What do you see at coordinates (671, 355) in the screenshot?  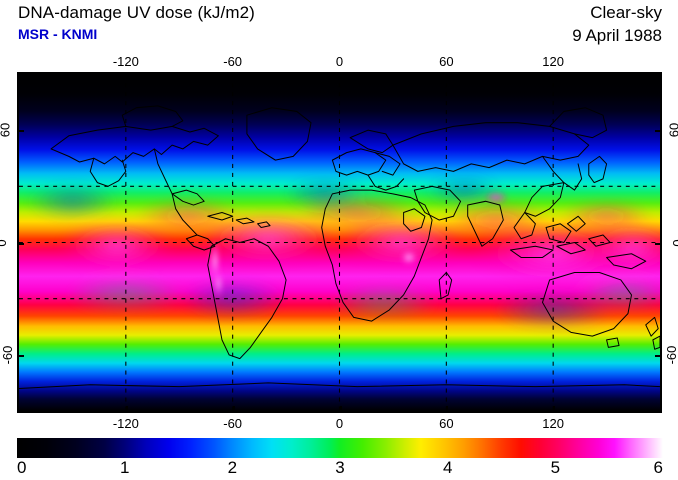 I see `ytick-right-label-2: -60` at bounding box center [671, 355].